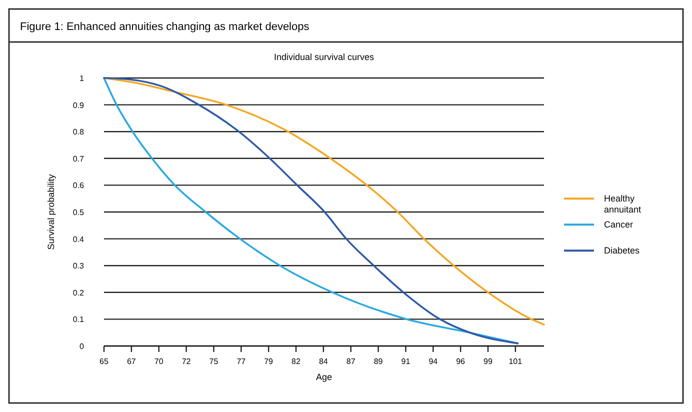 The height and width of the screenshot is (412, 692). What do you see at coordinates (324, 377) in the screenshot?
I see `x-axis-title: Age` at bounding box center [324, 377].